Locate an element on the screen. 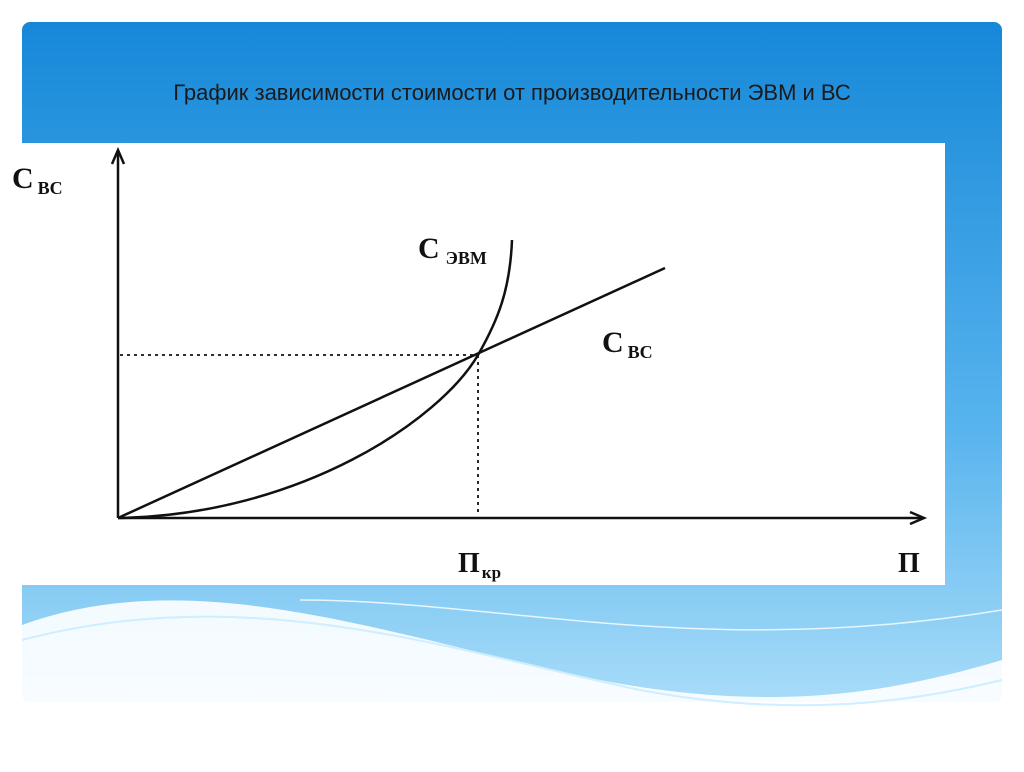 Image resolution: width=1024 pixels, height=772 pixels. label-sub: ЭВМ is located at coordinates (466, 258).